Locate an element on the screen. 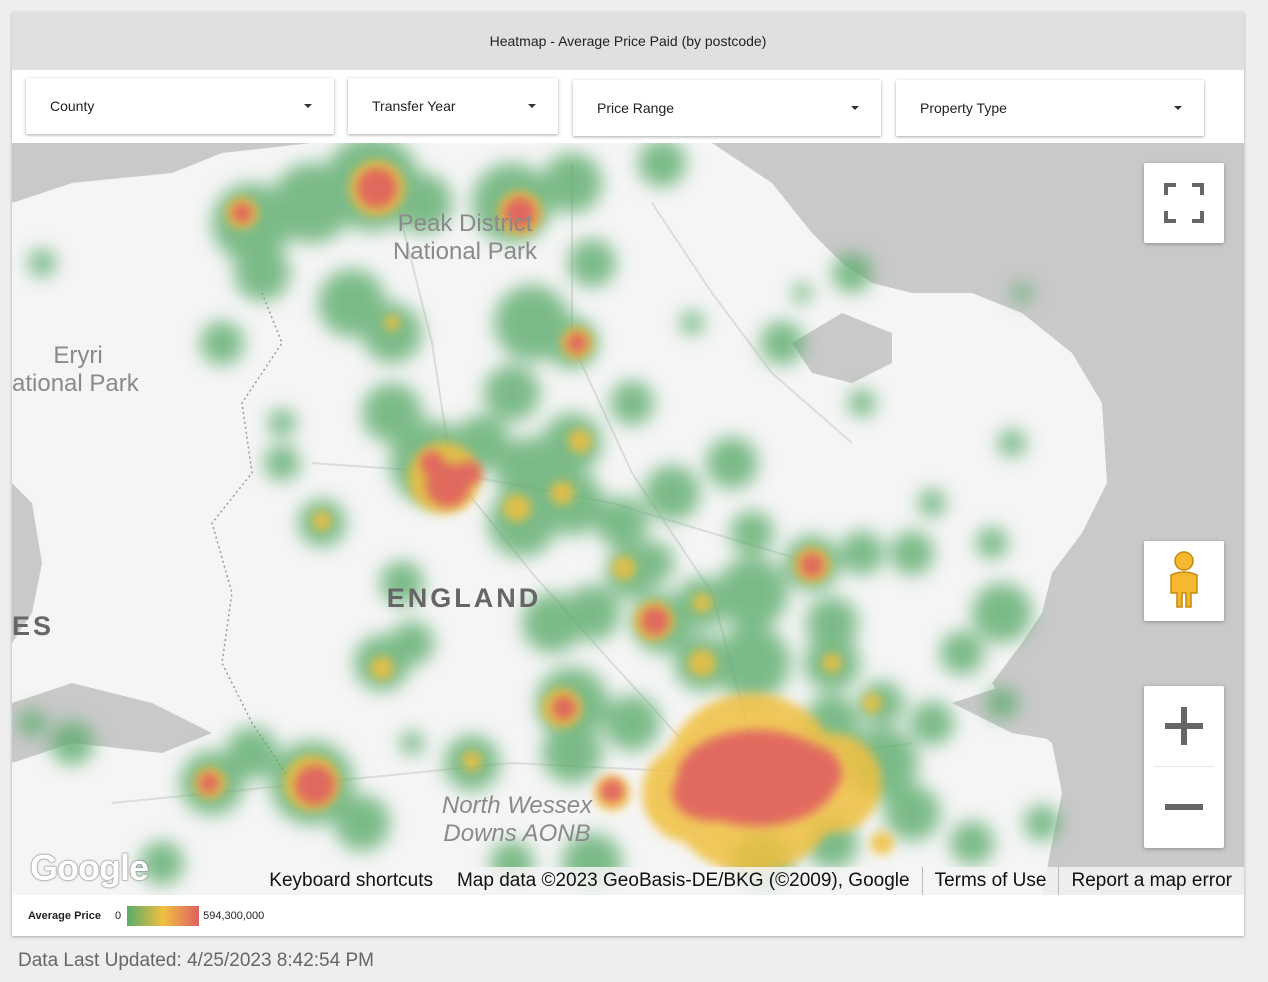 This screenshot has height=982, width=1268. zoom-divider is located at coordinates (1184, 766).